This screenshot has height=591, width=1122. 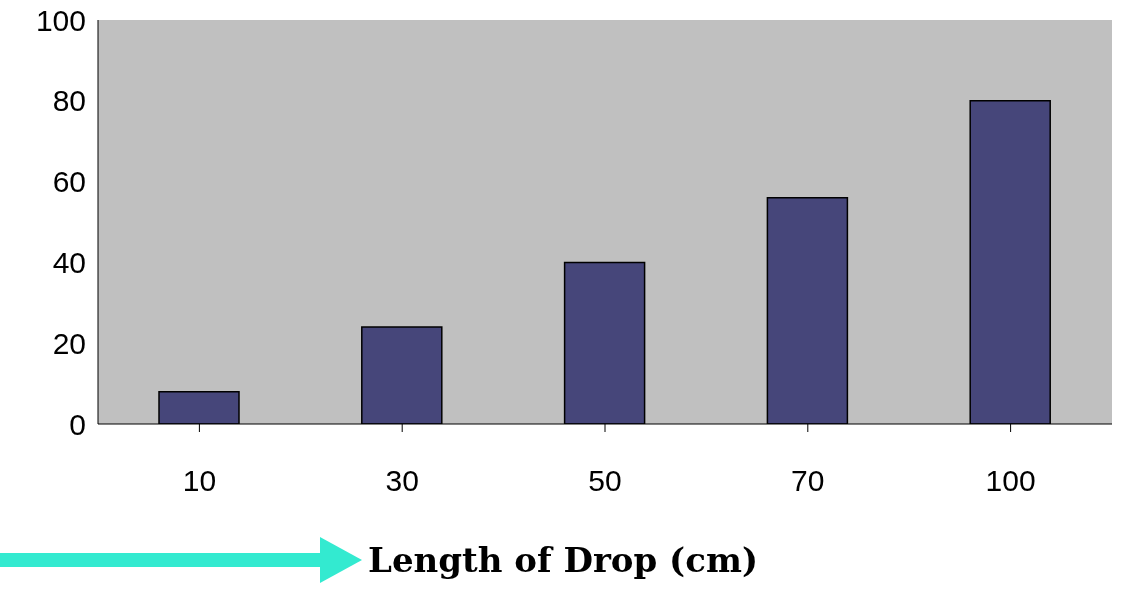 What do you see at coordinates (808, 481) in the screenshot?
I see `x-tick-label: 70` at bounding box center [808, 481].